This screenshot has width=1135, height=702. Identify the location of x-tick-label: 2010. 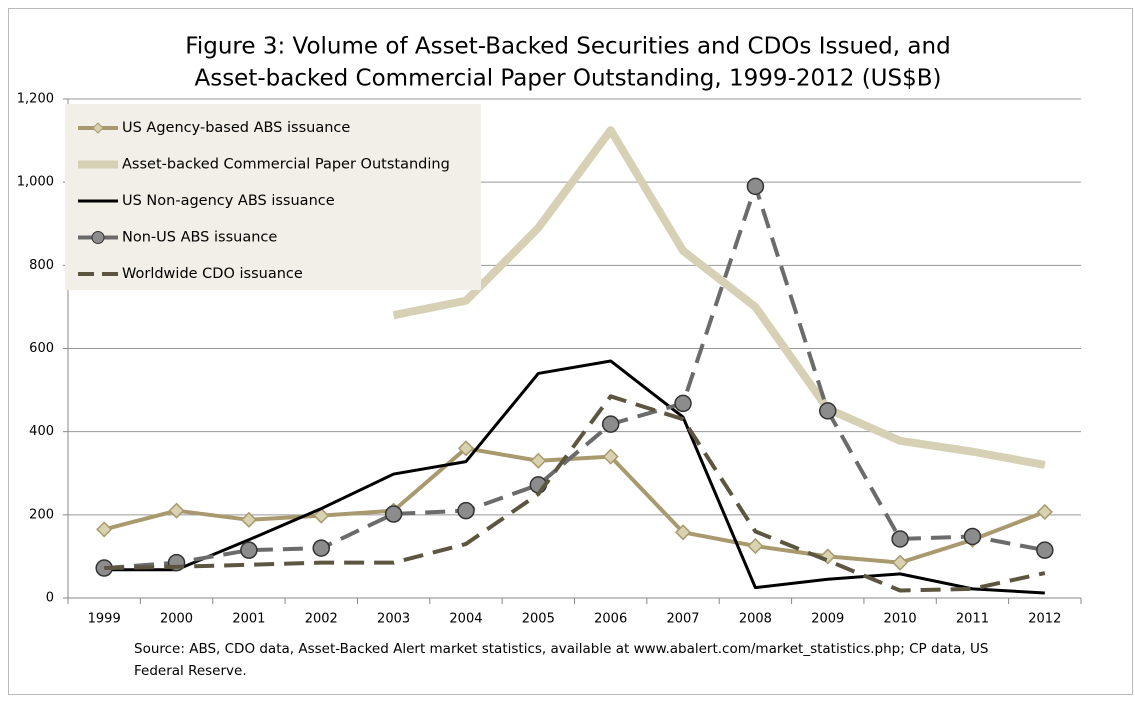
(900, 619).